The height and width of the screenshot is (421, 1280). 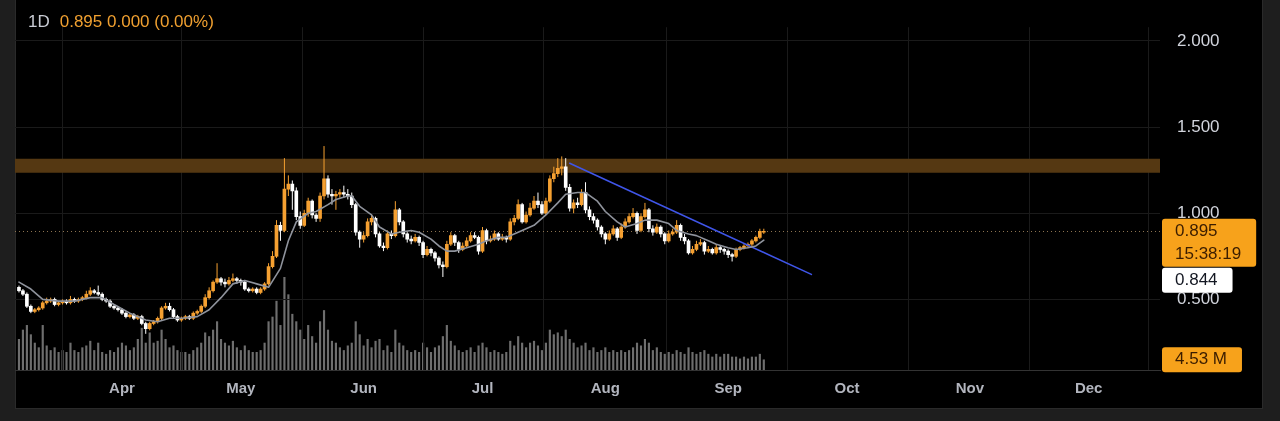 What do you see at coordinates (1198, 40) in the screenshot?
I see `y-tick-label: 2.000` at bounding box center [1198, 40].